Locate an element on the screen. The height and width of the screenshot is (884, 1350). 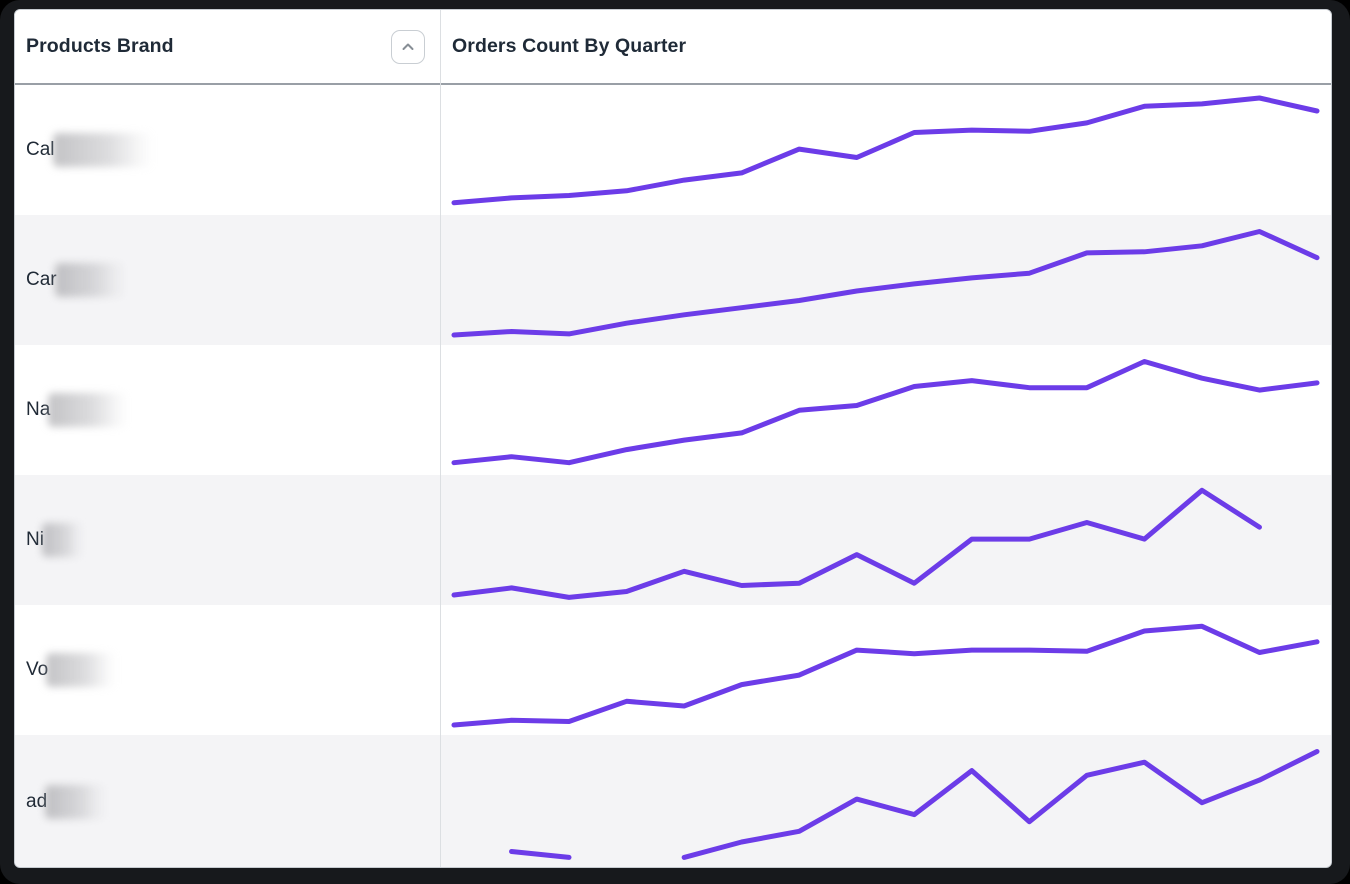
header-cell-orders-count: Orders Count By Quarter is located at coordinates (885, 46).